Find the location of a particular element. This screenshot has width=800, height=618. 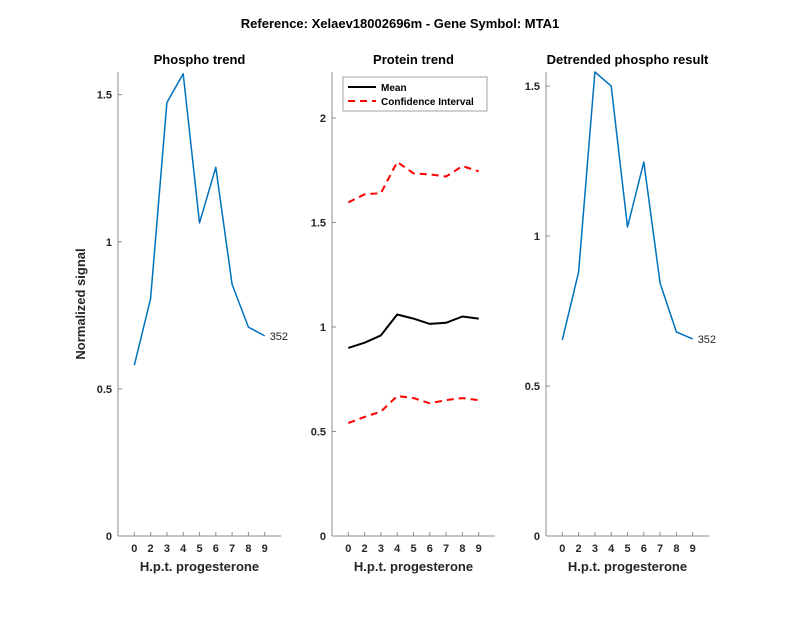

y-axis-label: Normalized signal is located at coordinates (80, 303).